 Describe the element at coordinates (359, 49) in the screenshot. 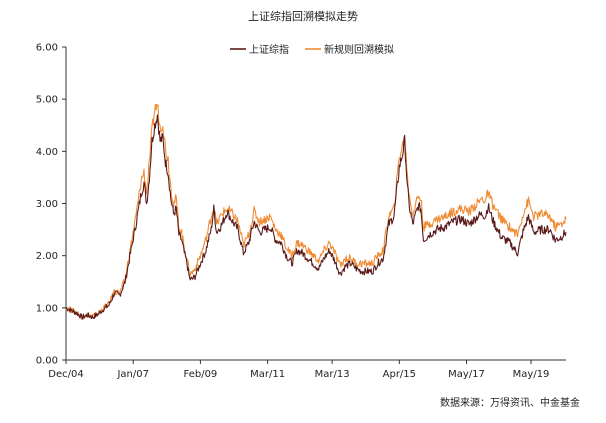

I see `legend-label-1: 新规则回溯模拟` at that location.